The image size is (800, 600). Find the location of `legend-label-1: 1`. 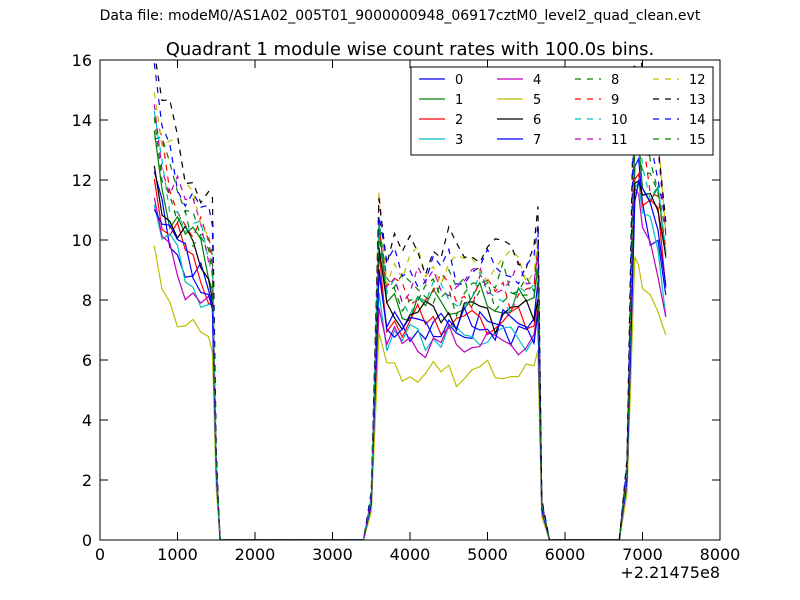

legend-label-1: 1 is located at coordinates (459, 100).